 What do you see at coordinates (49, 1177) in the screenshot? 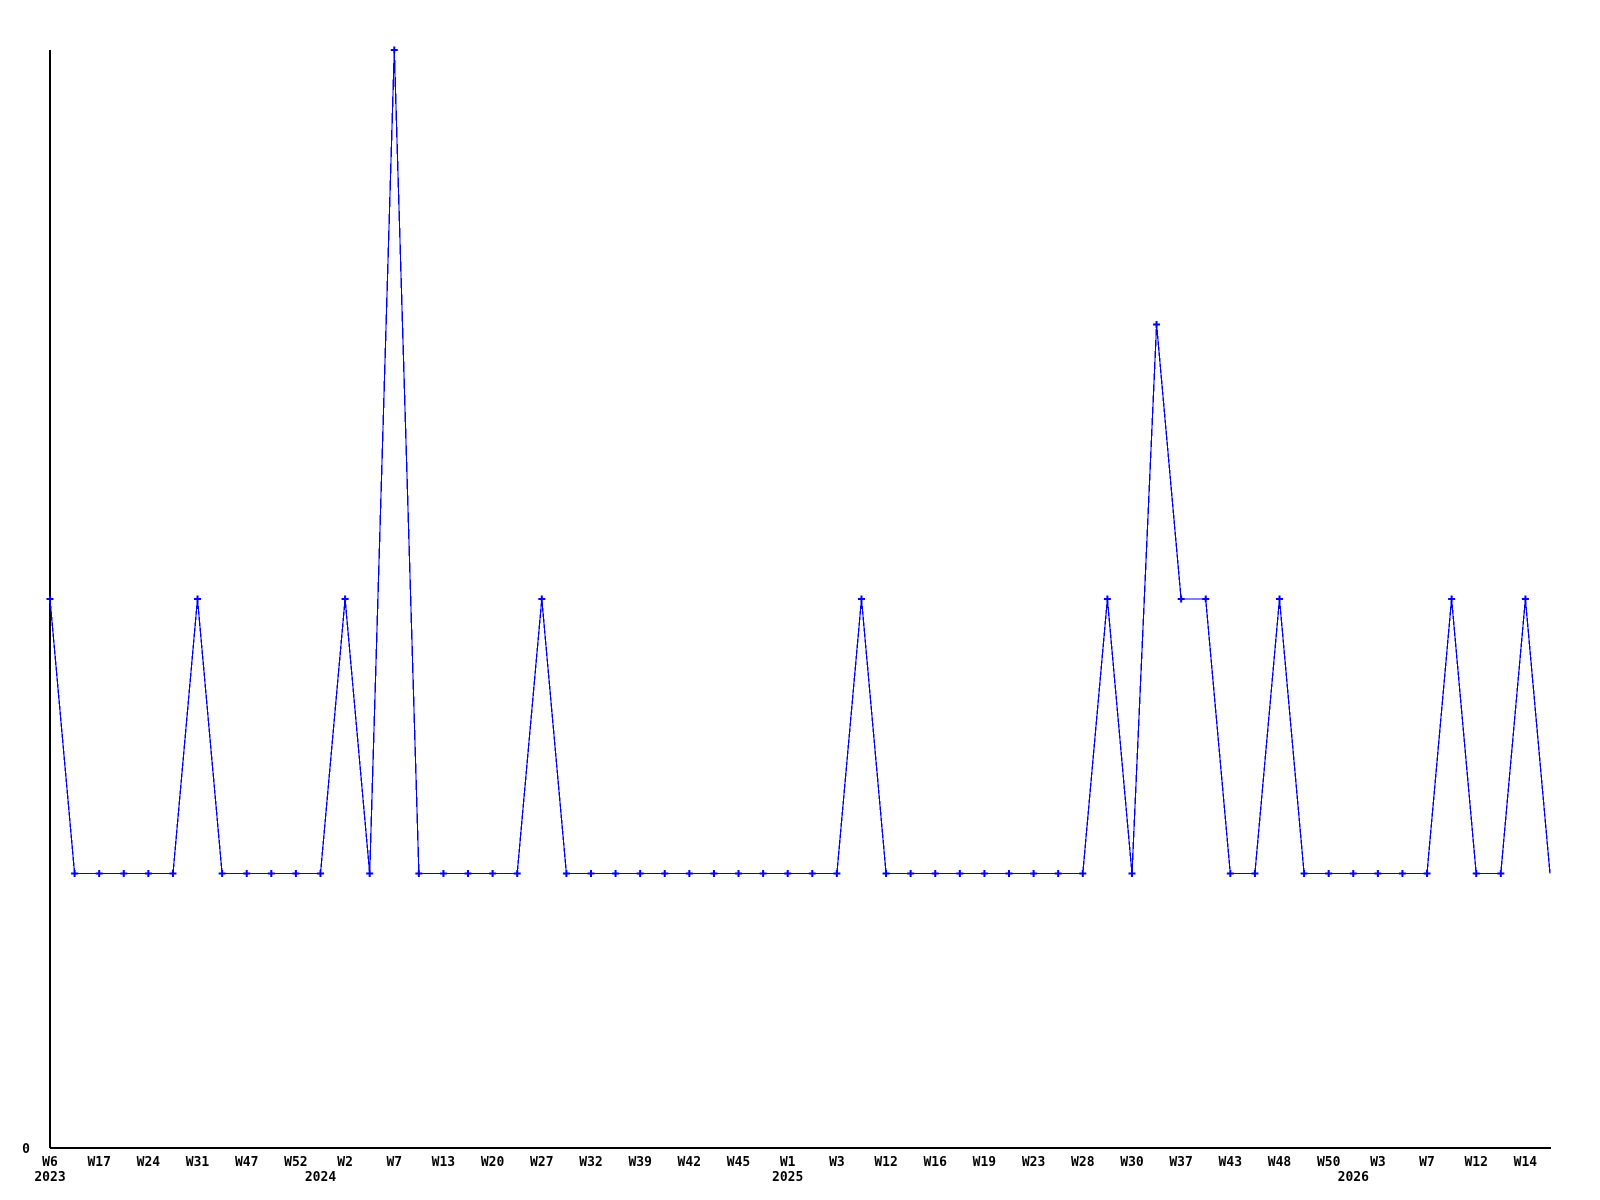
I see `x-year-label: 2023` at bounding box center [49, 1177].